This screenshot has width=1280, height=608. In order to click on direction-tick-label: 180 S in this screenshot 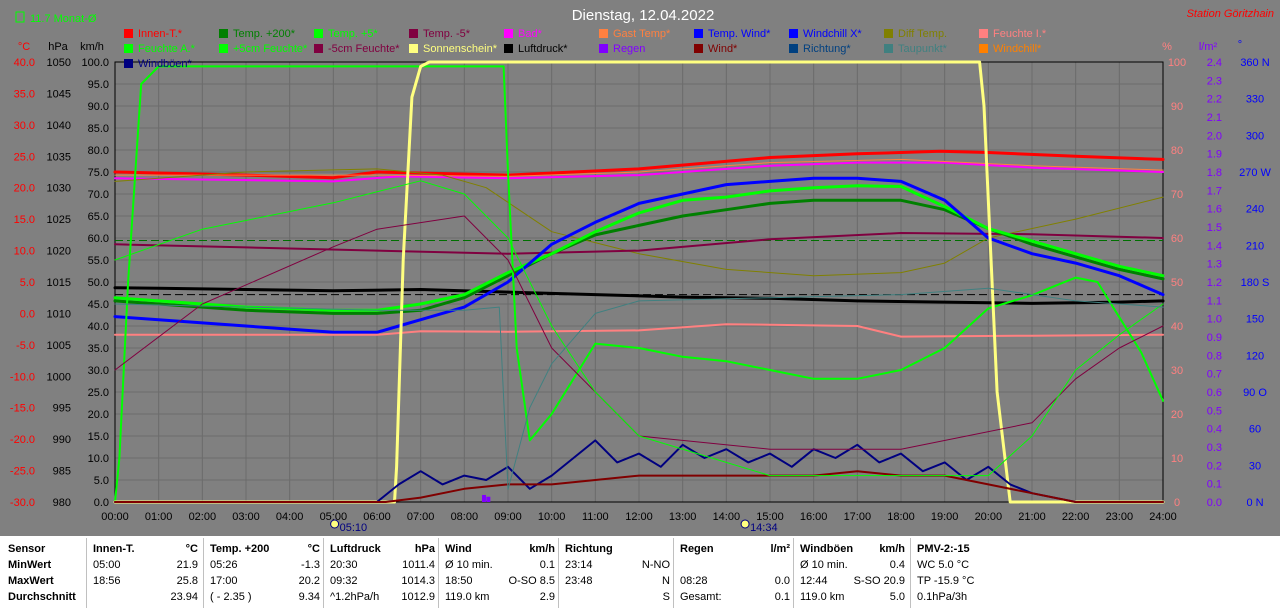, I will do `click(1255, 283)`.